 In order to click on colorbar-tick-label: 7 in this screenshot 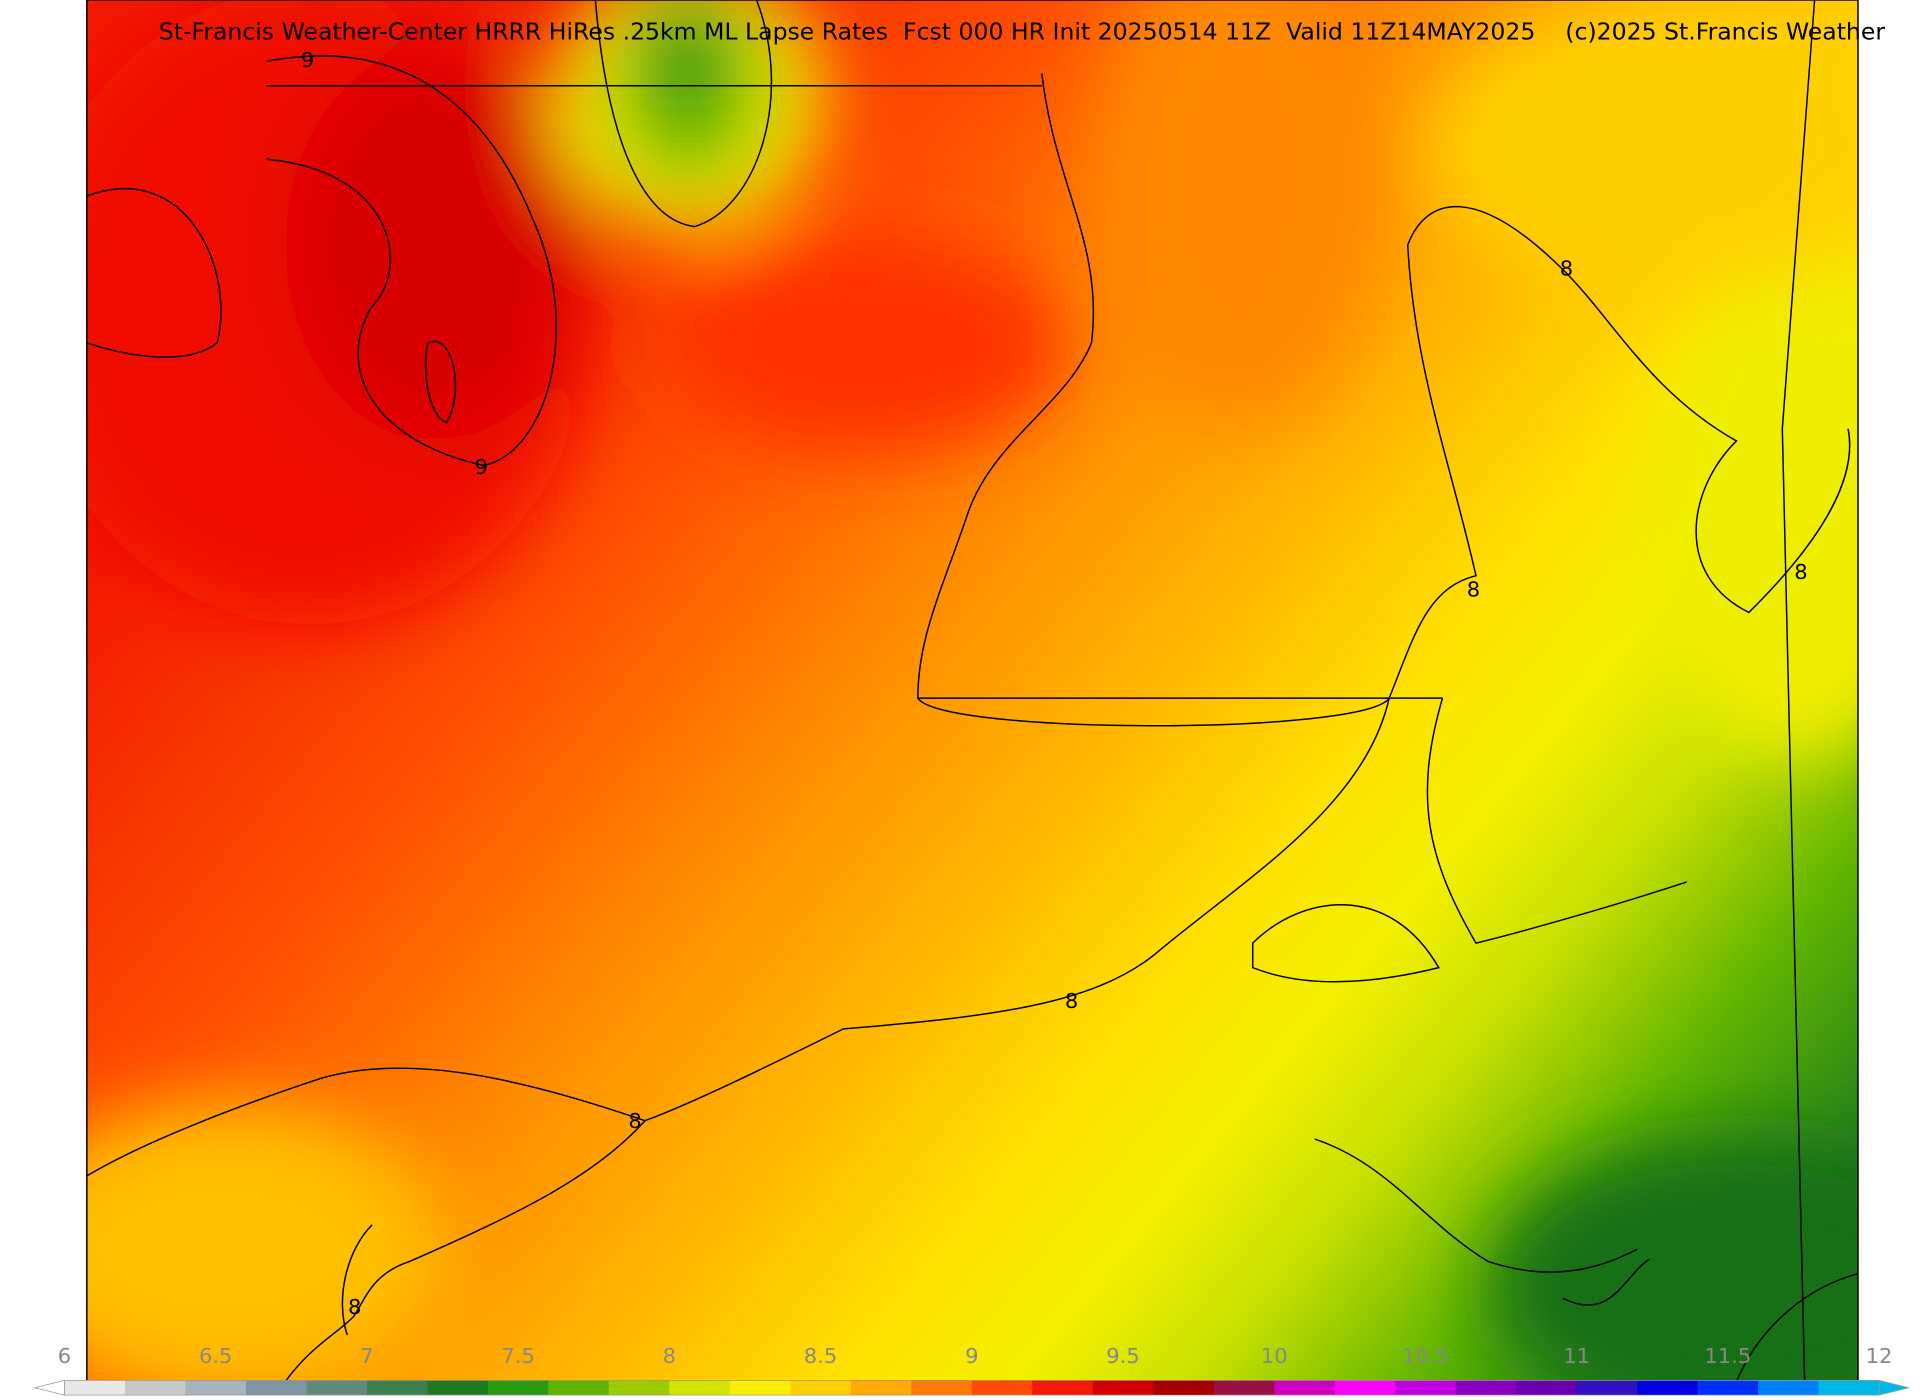, I will do `click(366, 1356)`.